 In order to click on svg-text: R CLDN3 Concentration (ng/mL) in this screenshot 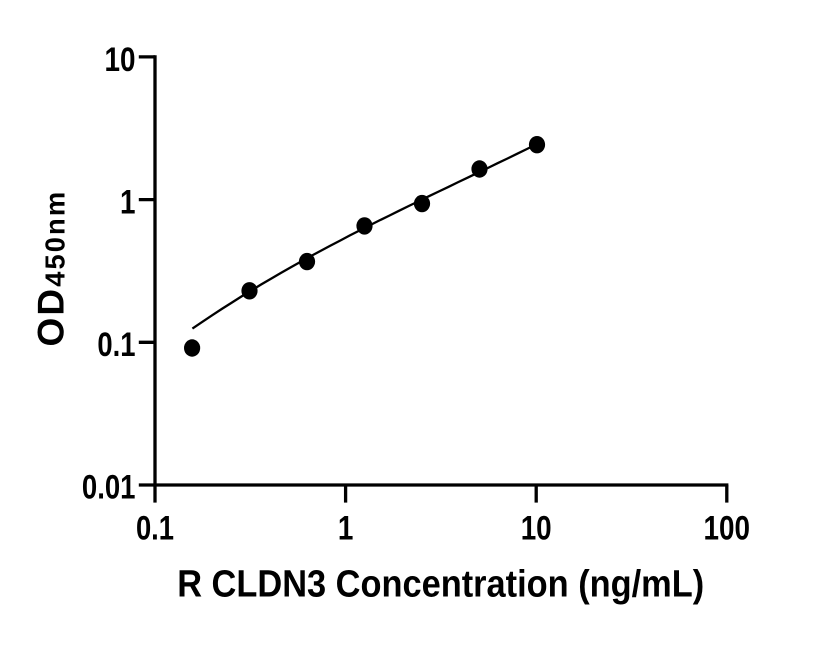, I will do `click(440, 583)`.